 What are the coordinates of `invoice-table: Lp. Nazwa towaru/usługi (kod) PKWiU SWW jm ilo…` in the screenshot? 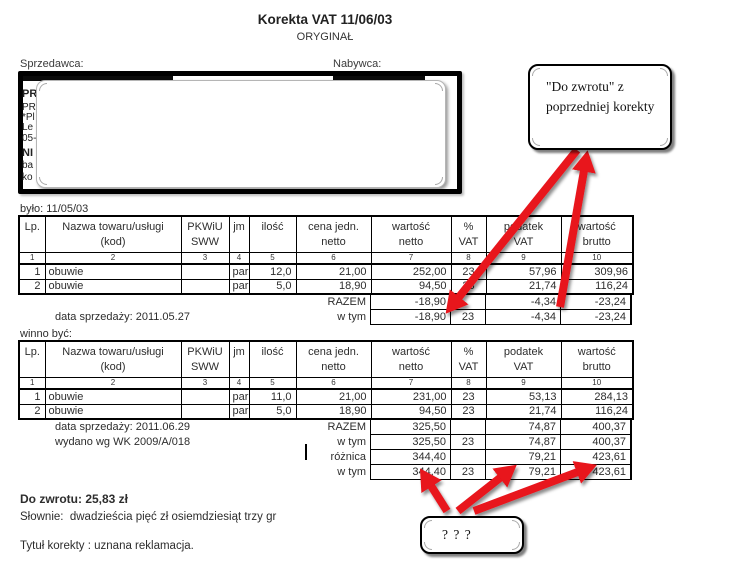 It's located at (326, 255).